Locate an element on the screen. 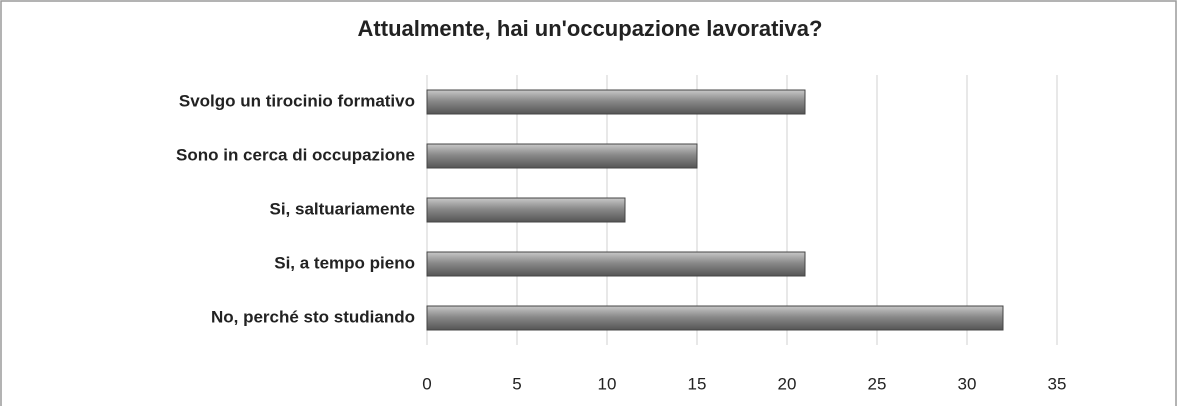 This screenshot has height=406, width=1177. x-tick-label: 10 is located at coordinates (607, 383).